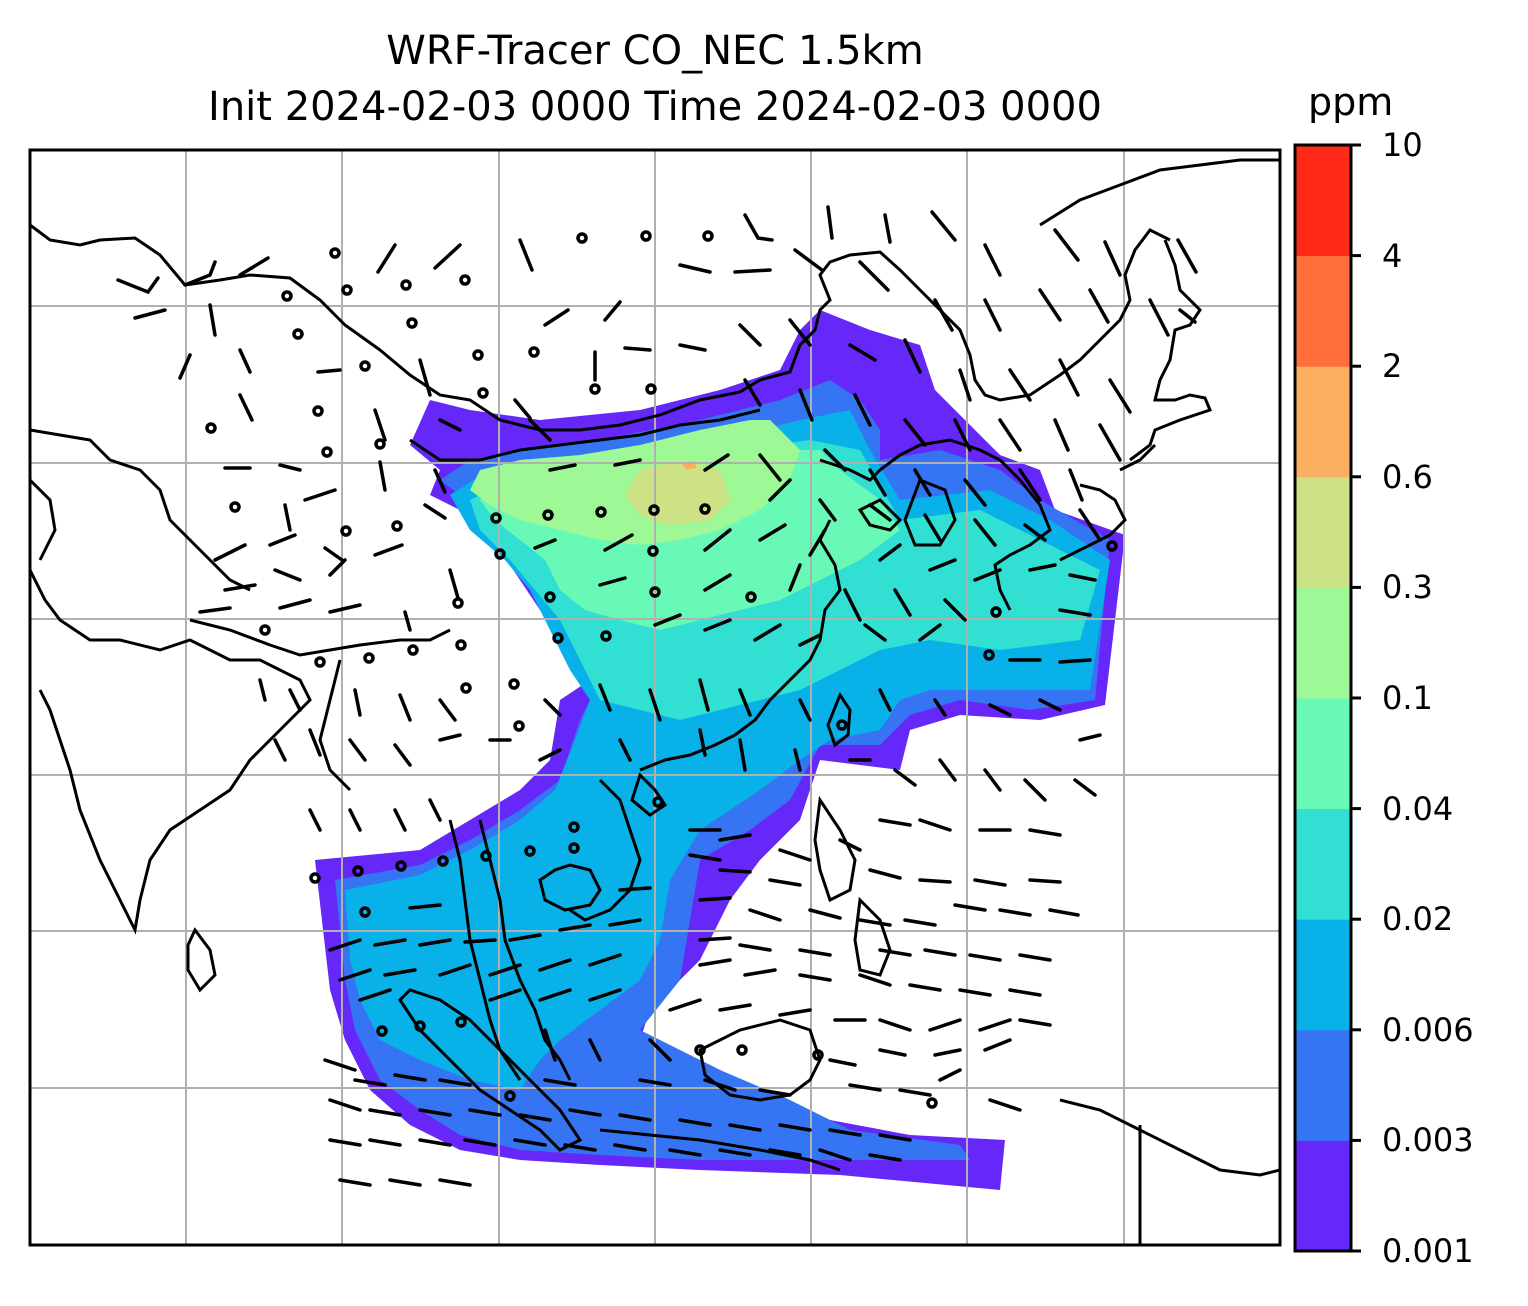 The width and height of the screenshot is (1528, 1306). Describe the element at coordinates (1428, 1029) in the screenshot. I see `colorbar-tick-label: 0.006` at that location.